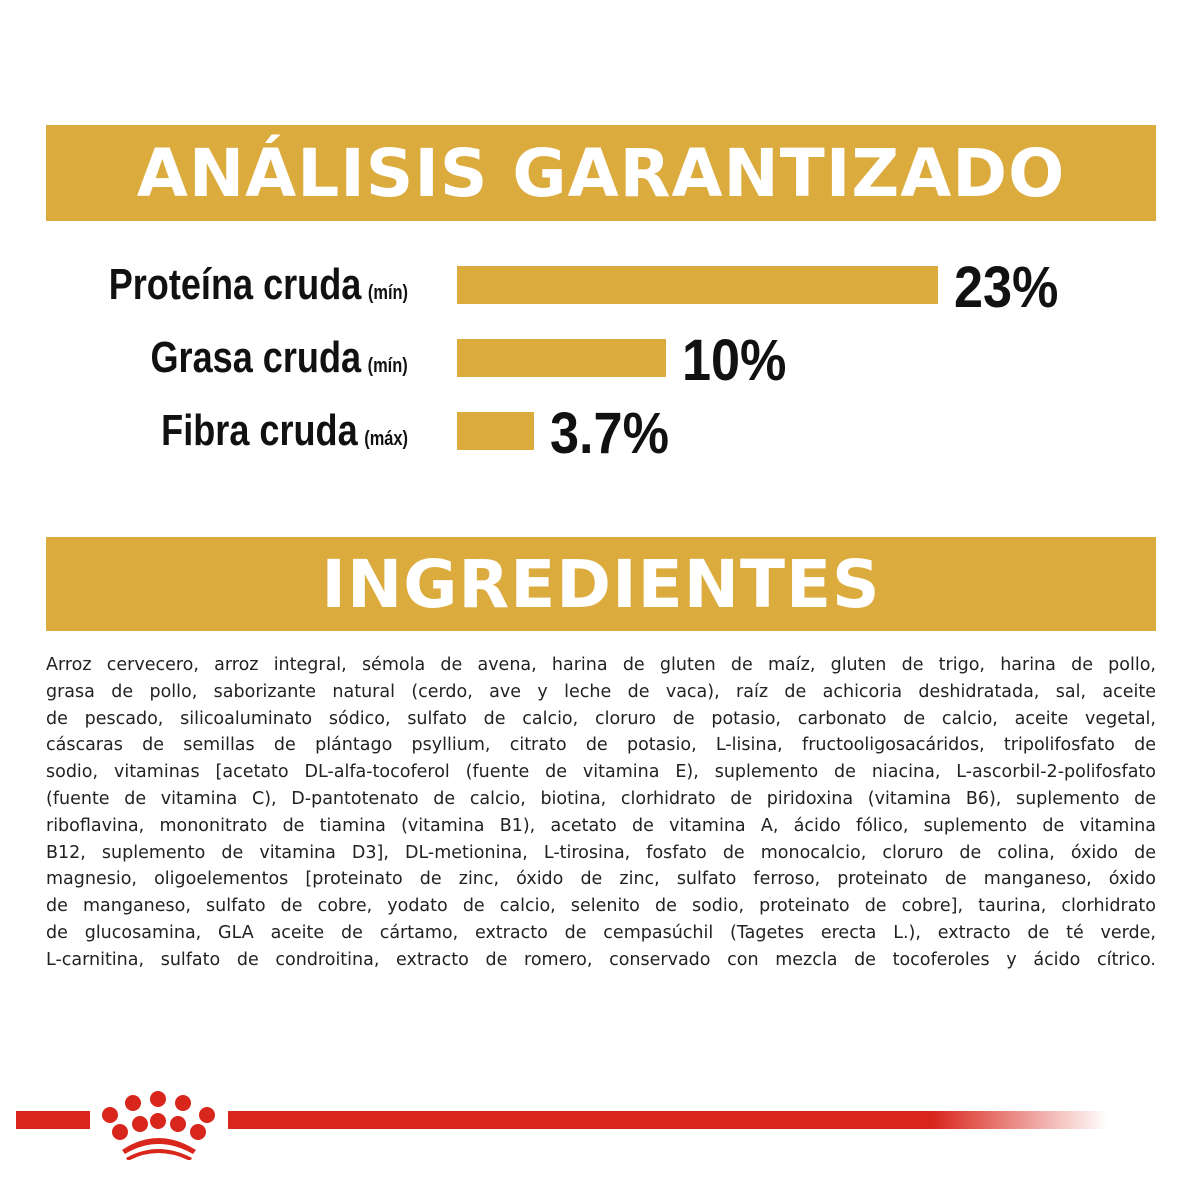 Image resolution: width=1200 pixels, height=1200 pixels. Describe the element at coordinates (734, 360) in the screenshot. I see `value-fat: 10%` at that location.